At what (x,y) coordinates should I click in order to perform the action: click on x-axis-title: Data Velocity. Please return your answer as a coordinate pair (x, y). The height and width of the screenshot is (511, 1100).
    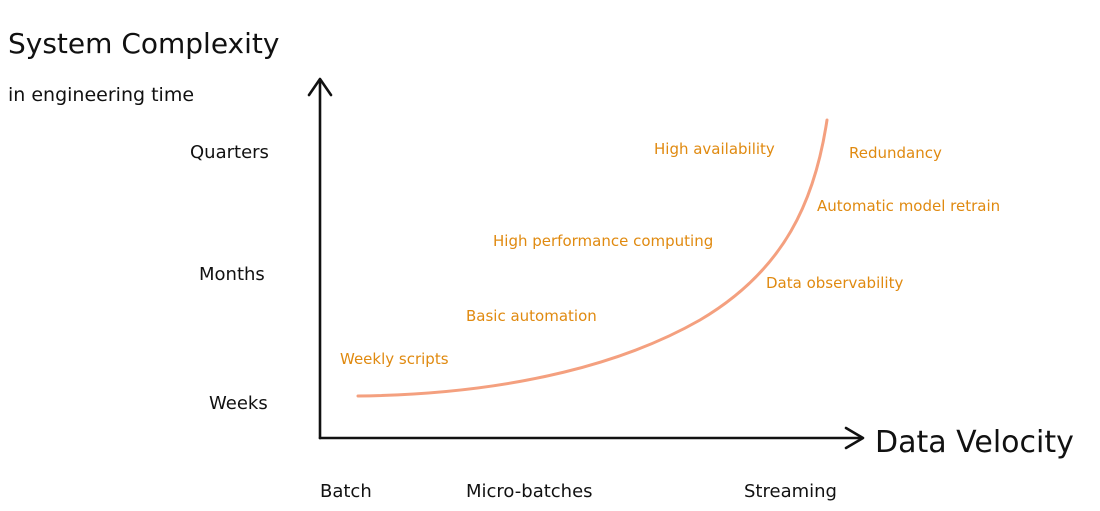
    Looking at the image, I should click on (974, 442).